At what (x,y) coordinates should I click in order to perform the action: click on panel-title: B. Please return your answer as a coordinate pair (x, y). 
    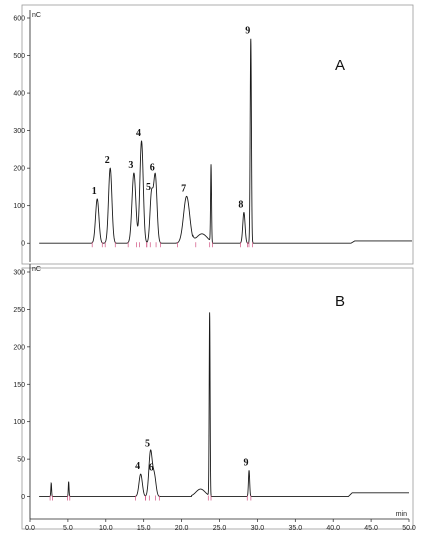
    Looking at the image, I should click on (340, 301).